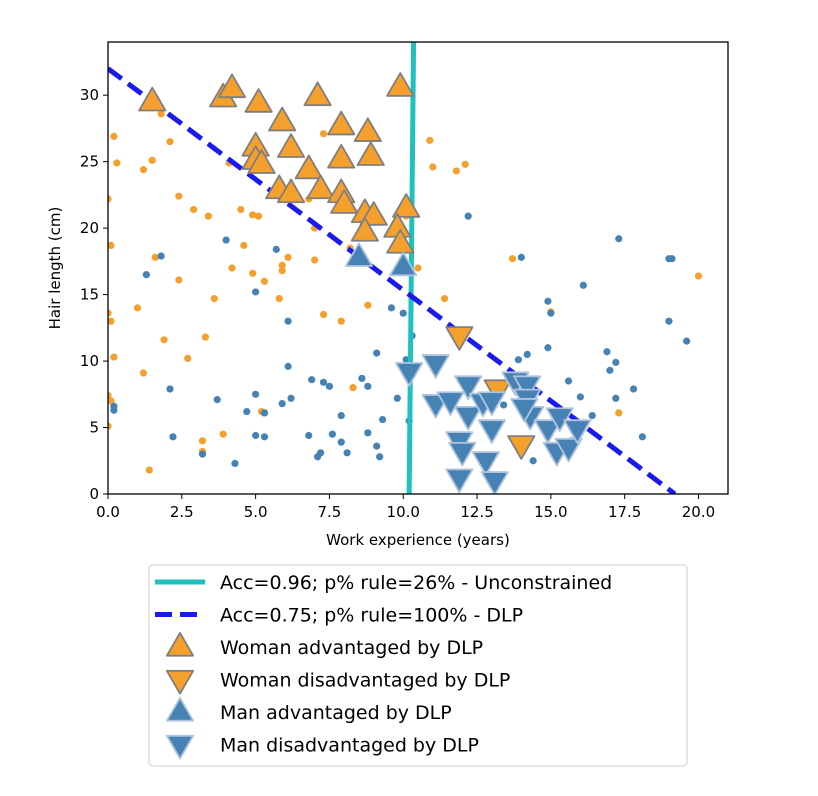  I want to click on legend-entry: Man disadvantaged by DLP, so click(322, 747).